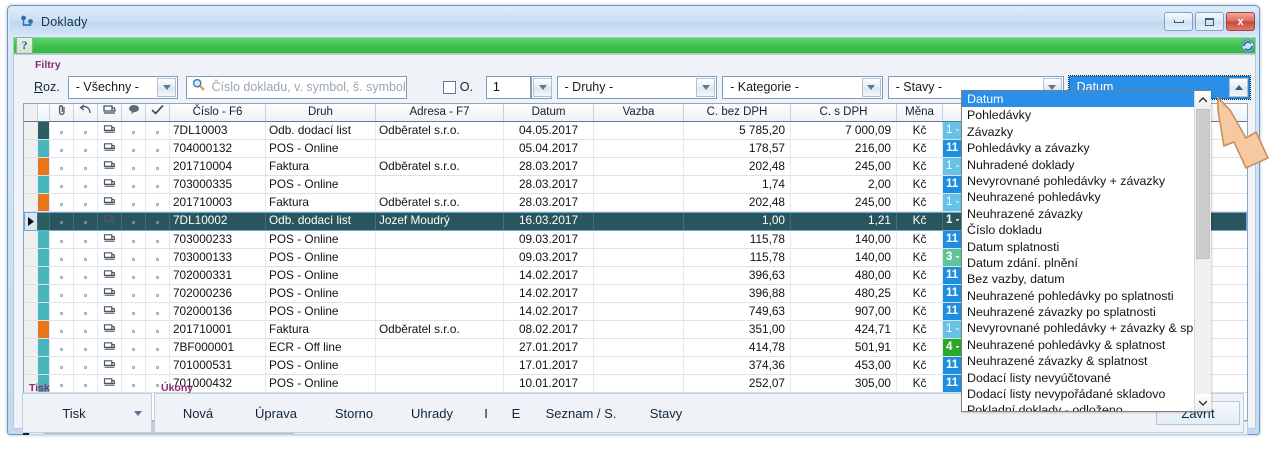 This screenshot has height=449, width=1272. Describe the element at coordinates (1070, 295) in the screenshot. I see `dropdown-option: Neuhrazené pohledávky po splatnosti` at that location.